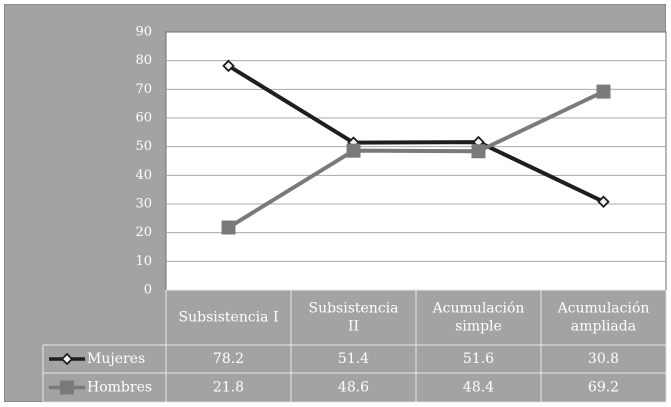 The height and width of the screenshot is (407, 671). Describe the element at coordinates (353, 327) in the screenshot. I see `category-label: II` at that location.